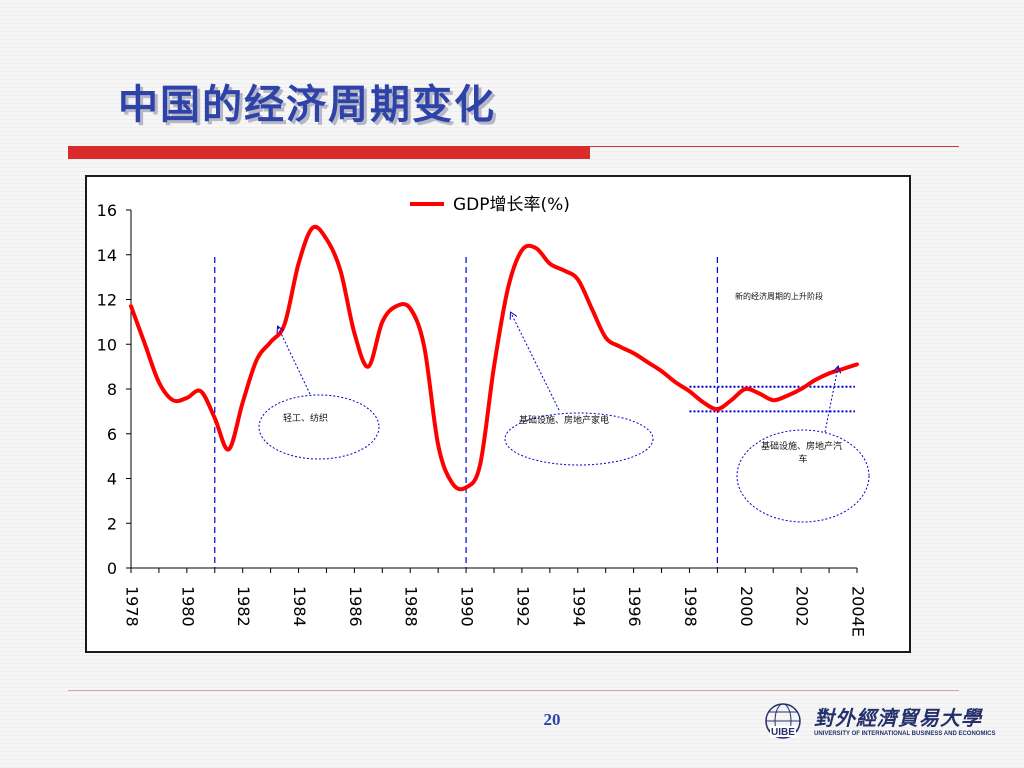 This screenshot has width=1024, height=768. I want to click on annotation-a1-ellipse, so click(319, 427).